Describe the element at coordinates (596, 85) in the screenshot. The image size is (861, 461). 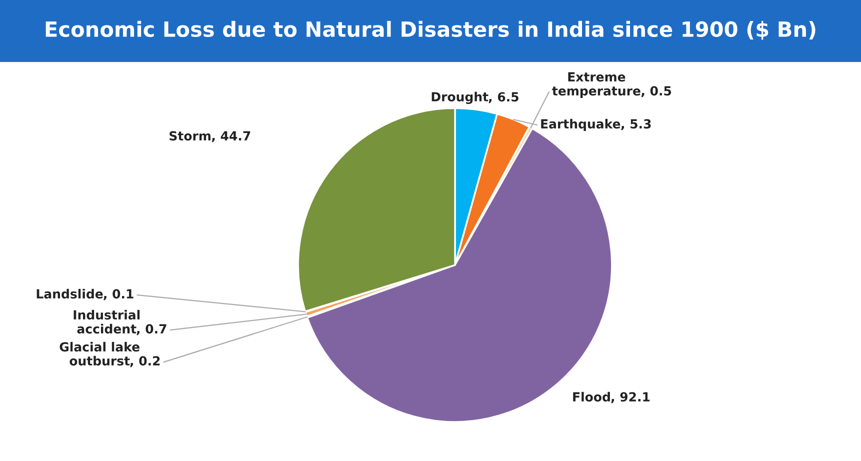
I see `slice-label: Extreme temperature` at that location.